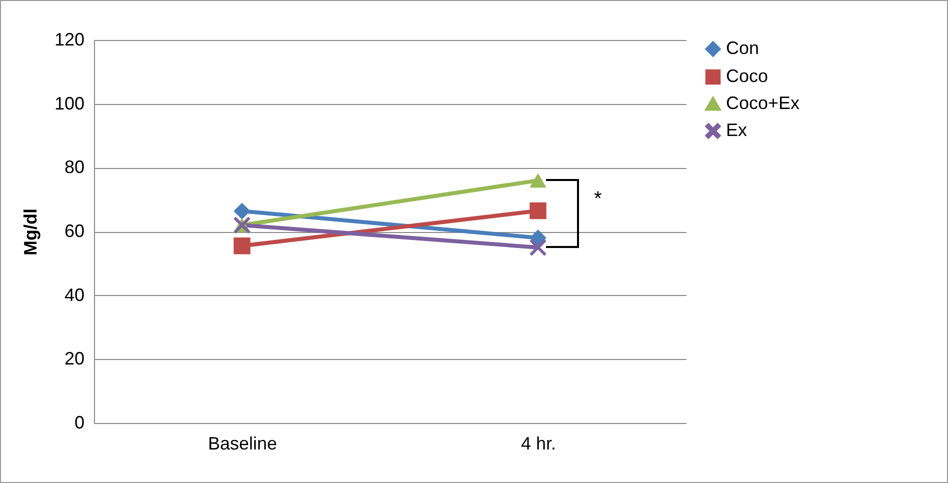  Describe the element at coordinates (763, 103) in the screenshot. I see `legend-label: Coco+Ex` at that location.